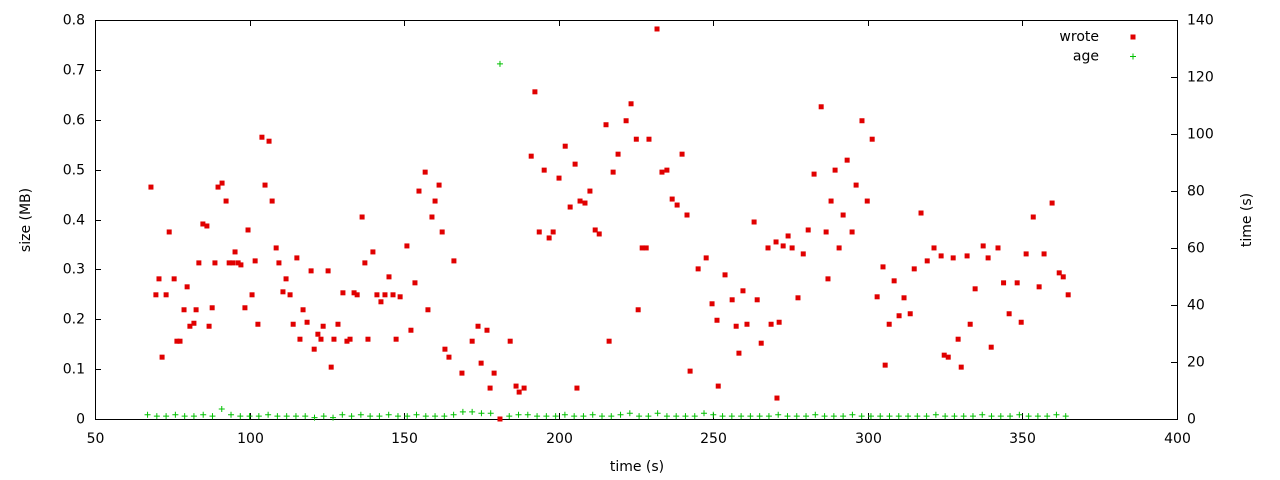 The height and width of the screenshot is (480, 1280). Describe the element at coordinates (1247, 220) in the screenshot. I see `y2-axis-label: time (s)` at that location.